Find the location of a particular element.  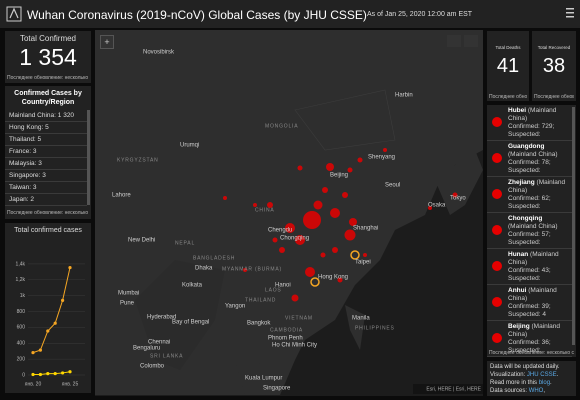

y-tick-label: 0 is located at coordinates (23, 375).